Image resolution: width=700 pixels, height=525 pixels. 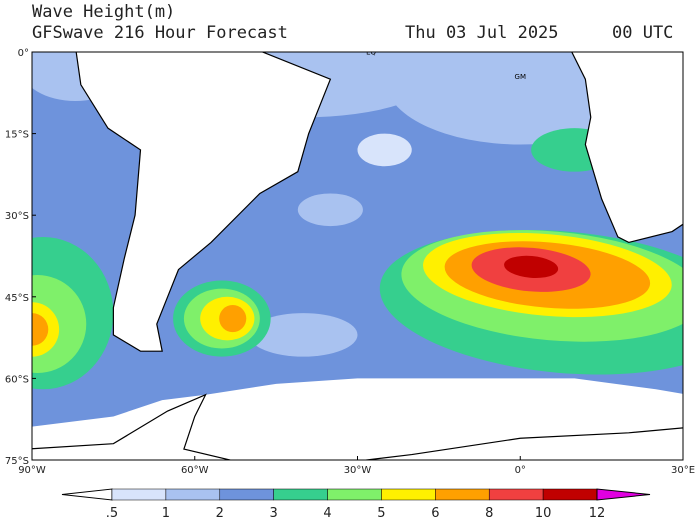 What do you see at coordinates (23, 53) in the screenshot?
I see `lat-label: 0°` at bounding box center [23, 53].